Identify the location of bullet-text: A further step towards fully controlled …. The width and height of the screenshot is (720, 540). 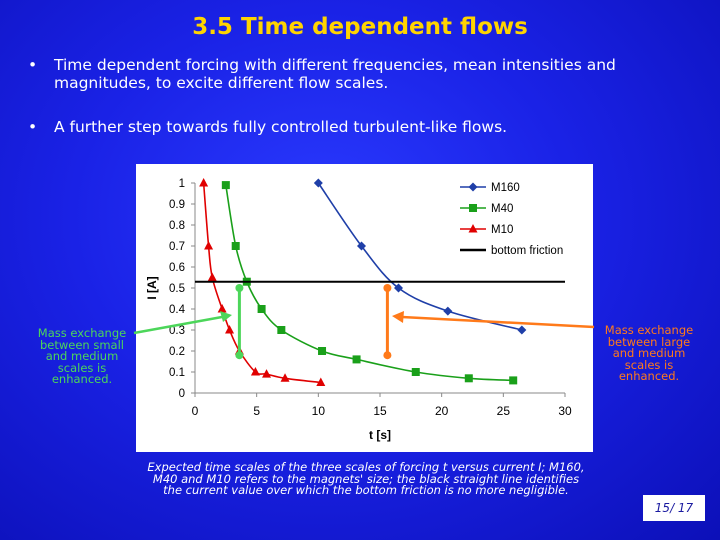
(281, 127).